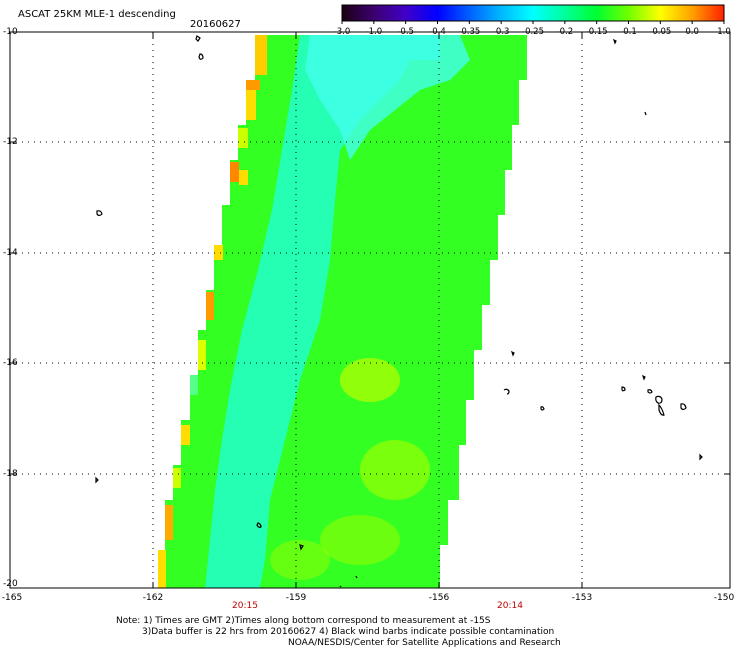 The image size is (740, 650). I want to click on y-tick-label: -10, so click(10, 32).